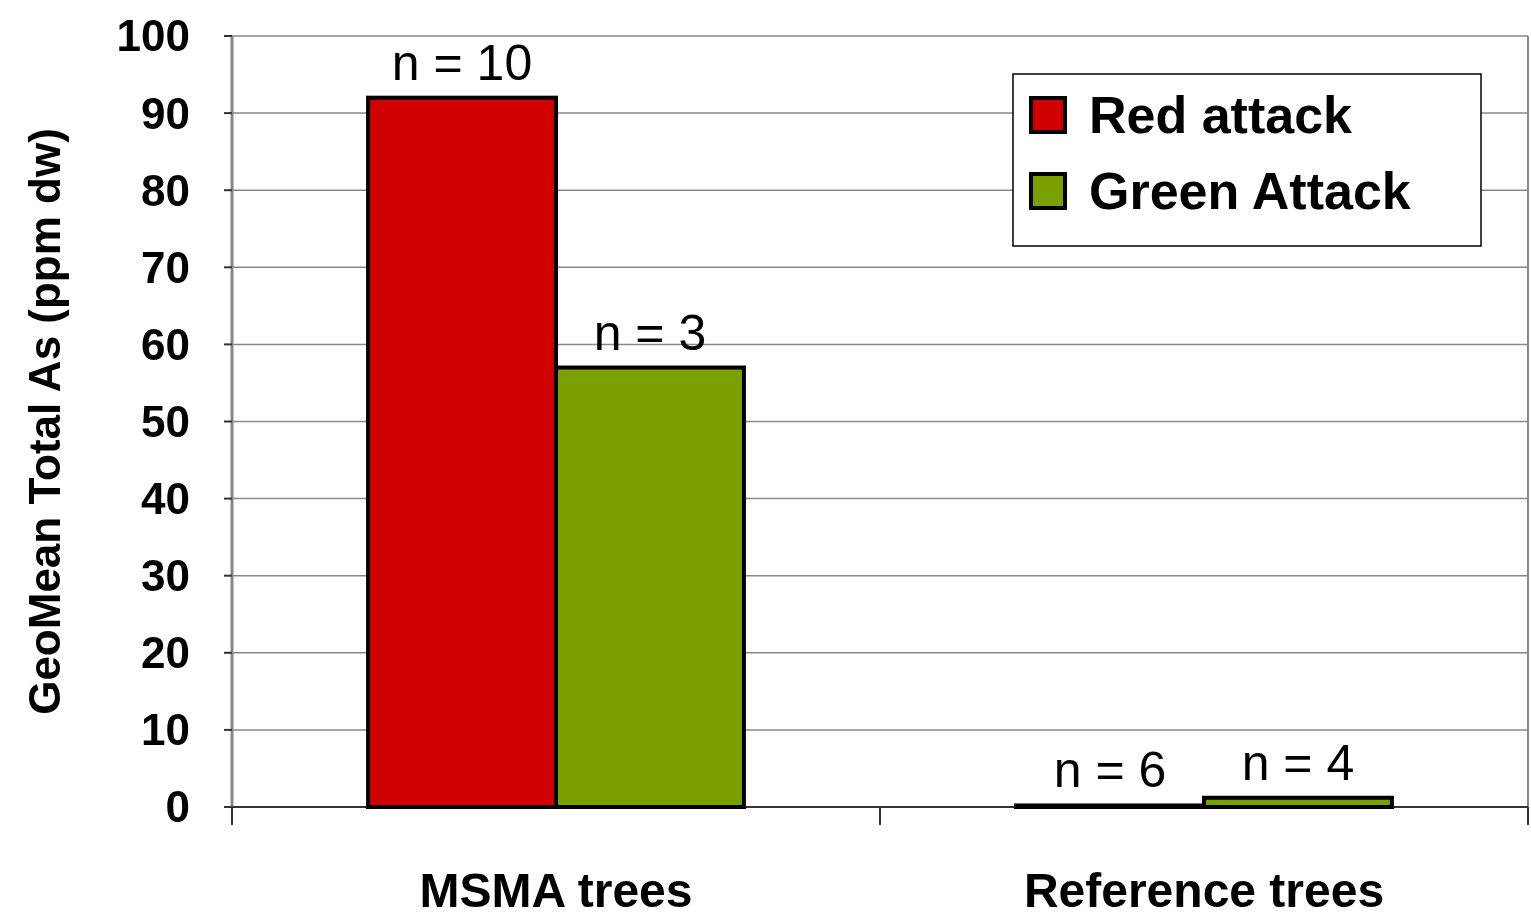  I want to click on y-tick-label: 90, so click(165, 113).